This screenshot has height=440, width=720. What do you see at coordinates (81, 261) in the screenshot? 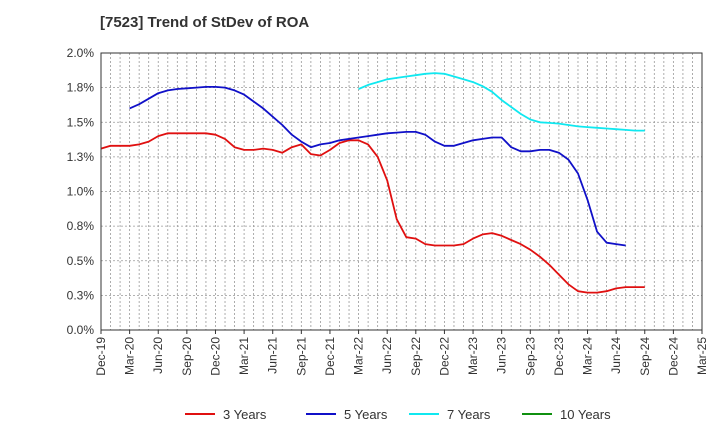
I see `y-tick-label: 0.5%` at bounding box center [81, 261].